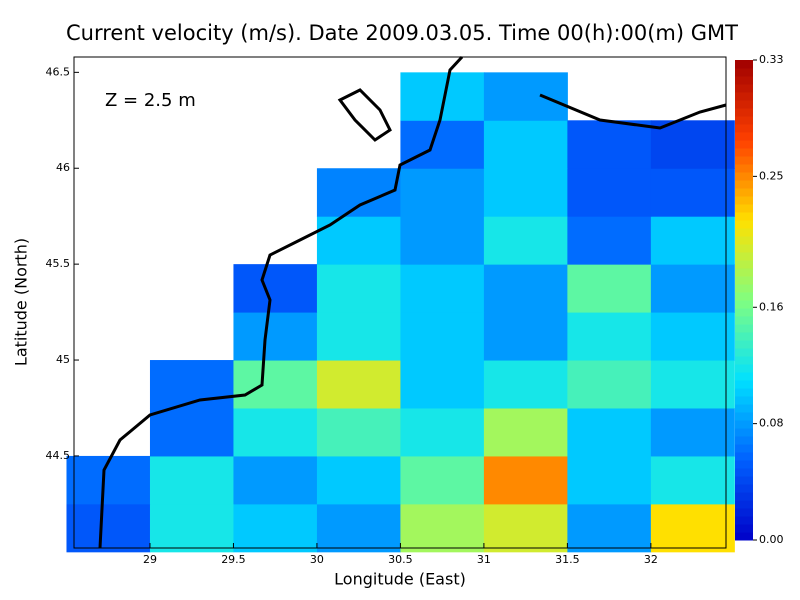  I want to click on y-axis-label: Latitude (North), so click(21, 302).